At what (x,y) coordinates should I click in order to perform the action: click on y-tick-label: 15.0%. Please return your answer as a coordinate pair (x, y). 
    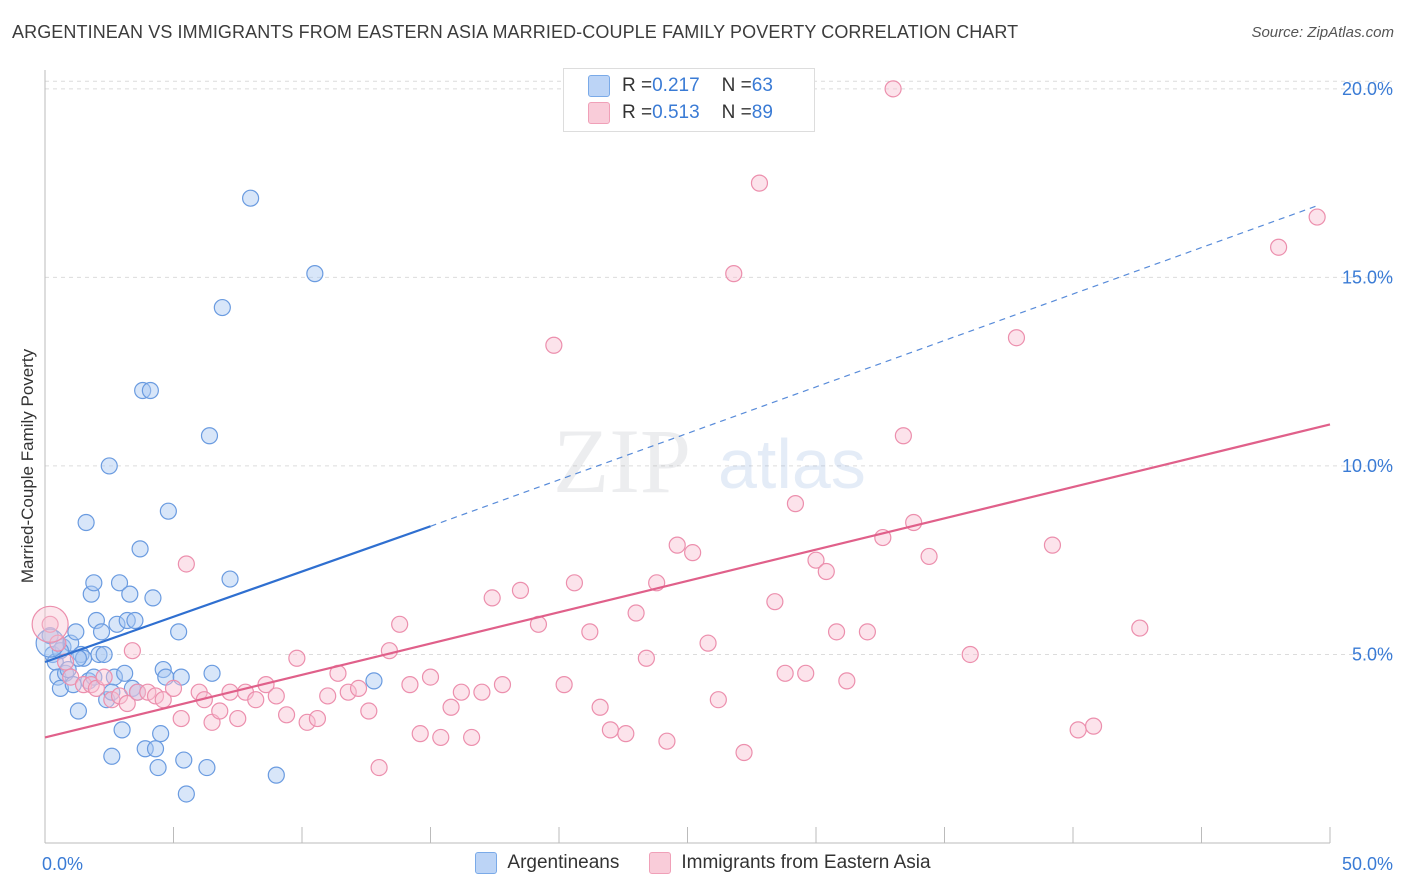
    Looking at the image, I should click on (1367, 277).